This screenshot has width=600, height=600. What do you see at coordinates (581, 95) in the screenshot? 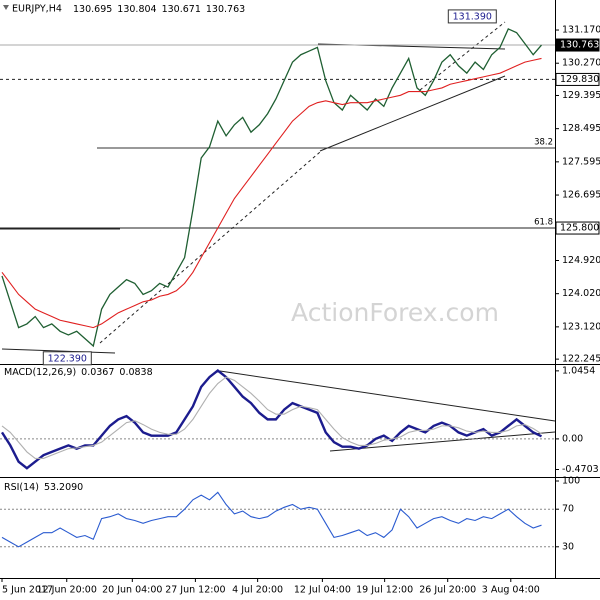
I see `y-tick-label: 129.395` at bounding box center [581, 95].